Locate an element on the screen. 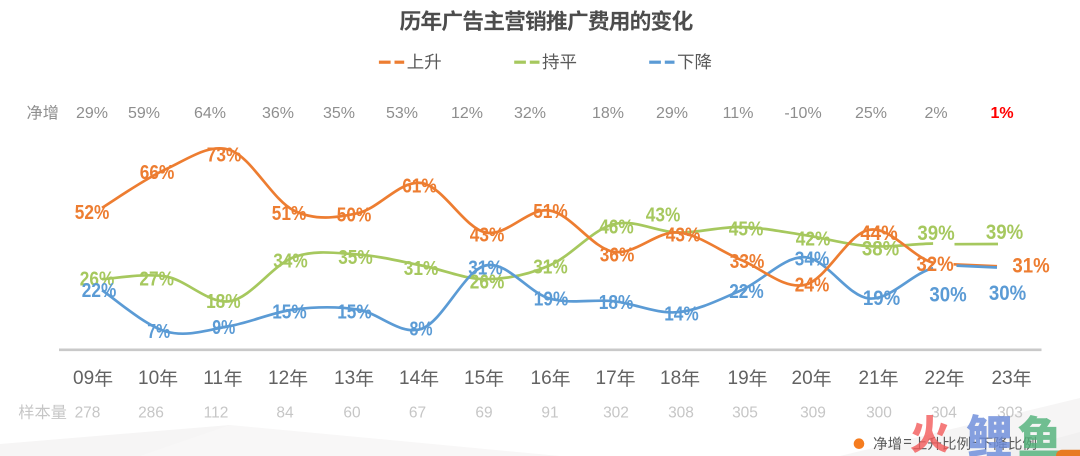 This screenshot has width=1080, height=456. svg-text: 84 is located at coordinates (285, 413).